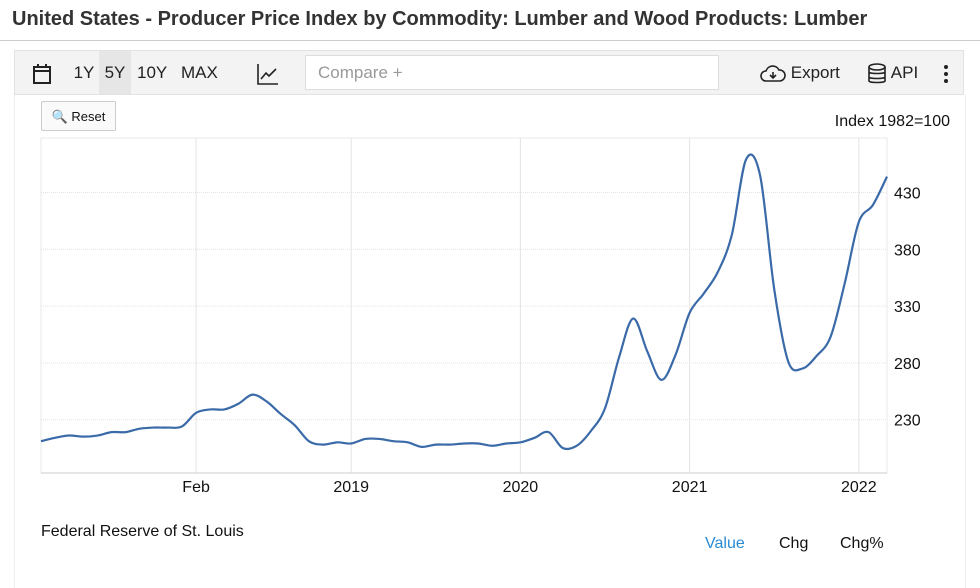 Image resolution: width=980 pixels, height=588 pixels. I want to click on calendar-icon, so click(42, 72).